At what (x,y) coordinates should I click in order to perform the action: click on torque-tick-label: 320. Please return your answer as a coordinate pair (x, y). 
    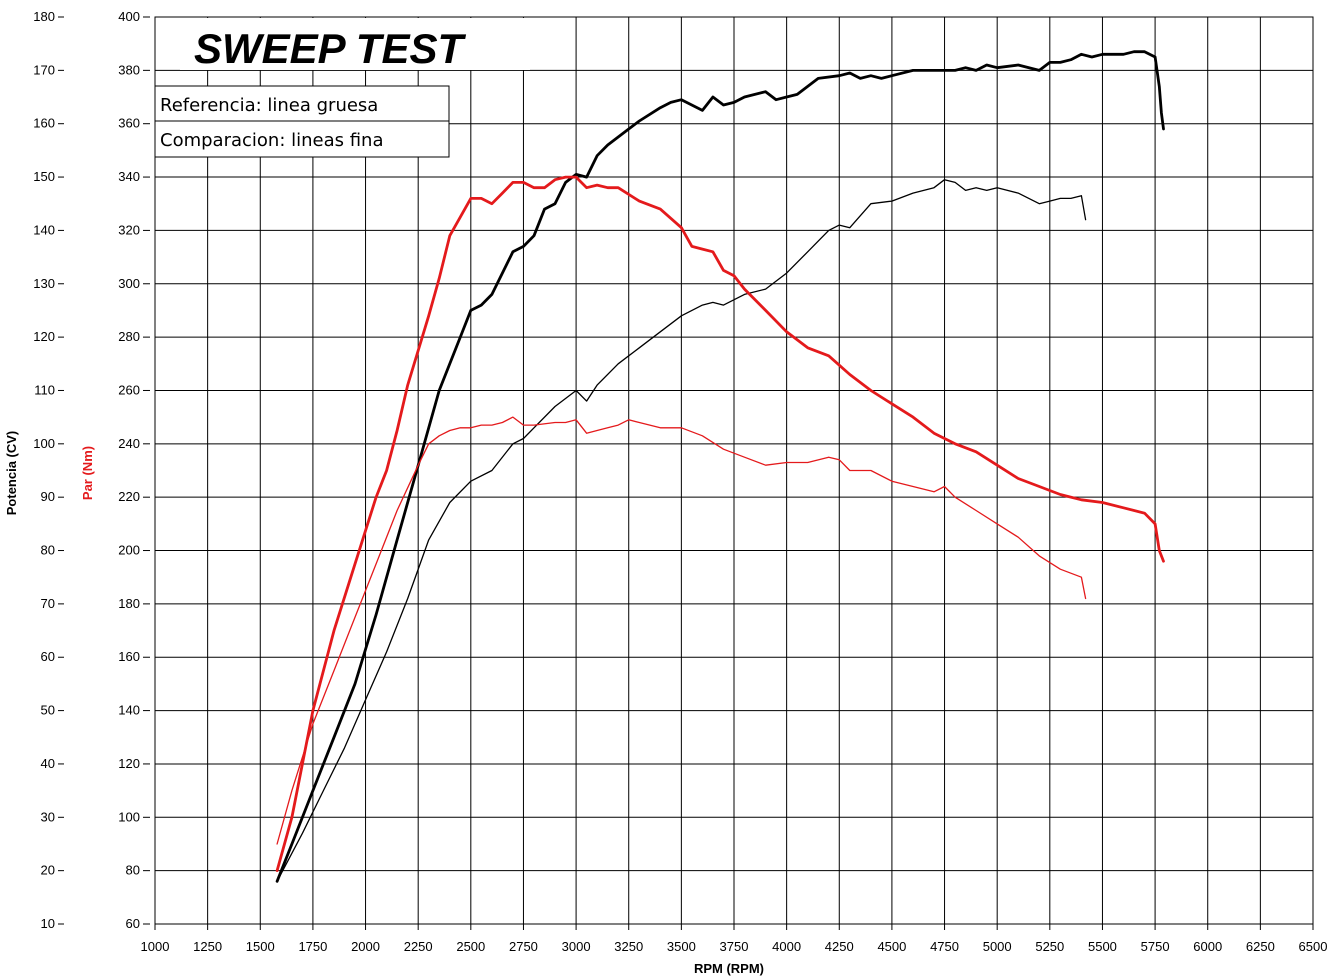
    Looking at the image, I should click on (129, 229).